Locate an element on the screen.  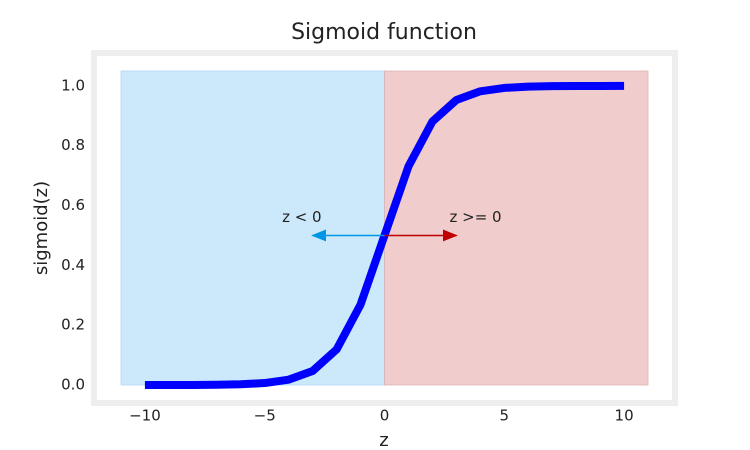
x-tick-label: 10 is located at coordinates (624, 416).